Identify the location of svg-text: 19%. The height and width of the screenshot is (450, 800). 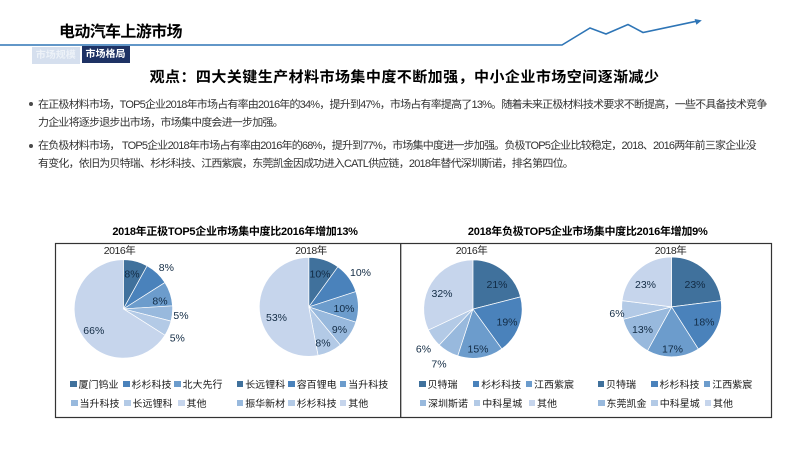
(506, 323).